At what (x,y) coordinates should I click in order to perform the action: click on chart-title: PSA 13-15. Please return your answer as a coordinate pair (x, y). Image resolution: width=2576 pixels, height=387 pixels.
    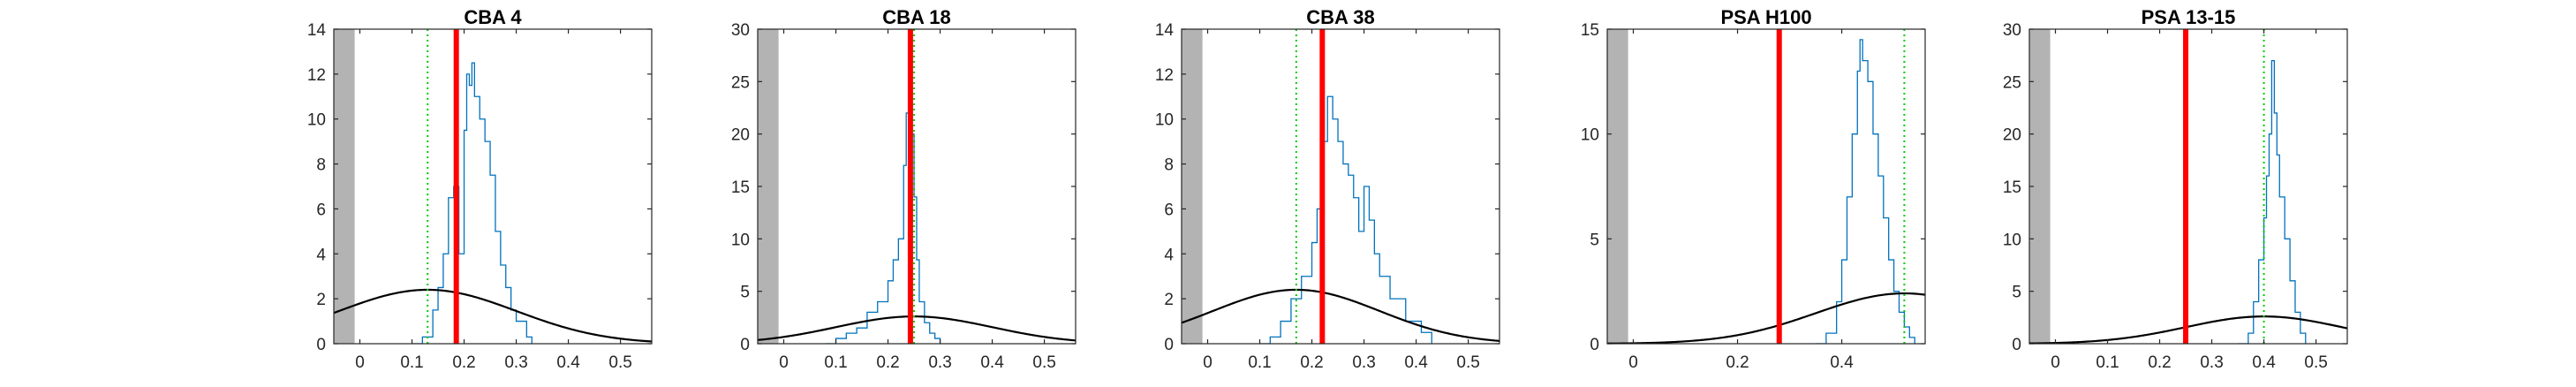
    Looking at the image, I should click on (2189, 17).